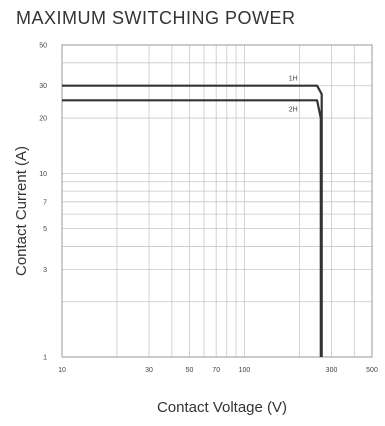 Image resolution: width=385 pixels, height=426 pixels. Describe the element at coordinates (156, 18) in the screenshot. I see `chart-title: MAXIMUM SWITCHING POWER` at that location.